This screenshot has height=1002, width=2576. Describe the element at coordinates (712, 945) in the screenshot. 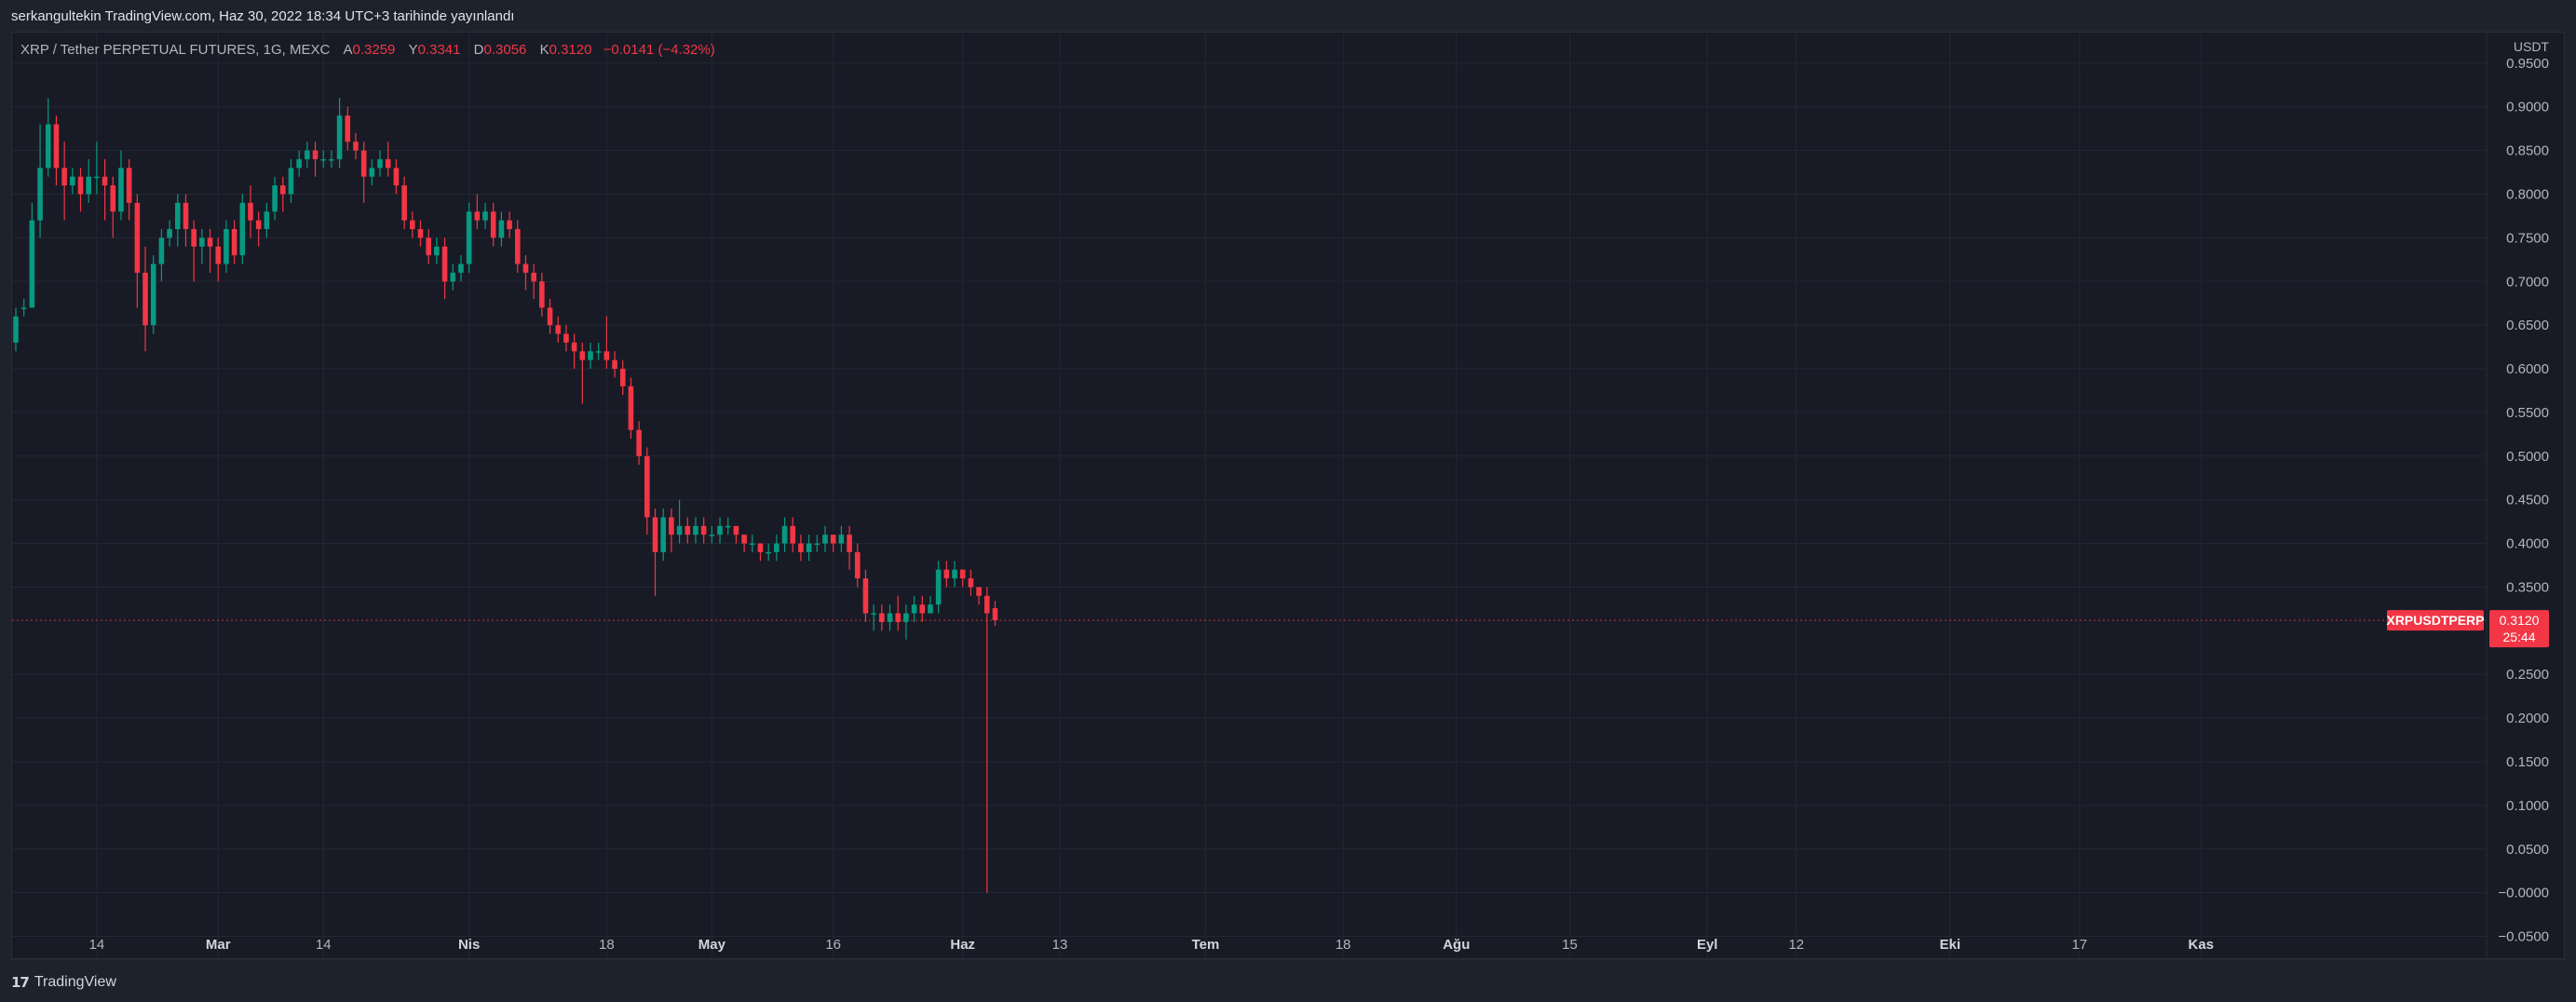

I see `time-tick-label: May` at that location.